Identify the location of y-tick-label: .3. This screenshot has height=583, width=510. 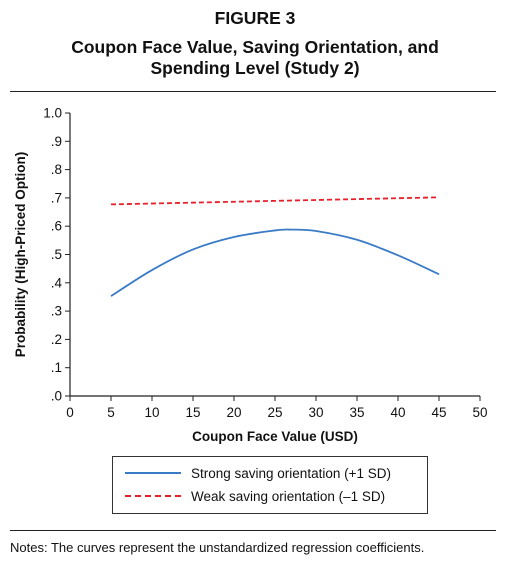
(56, 311).